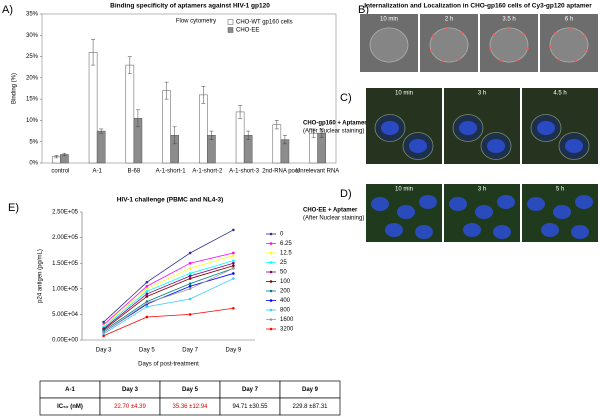 The height and width of the screenshot is (419, 600). What do you see at coordinates (247, 31) in the screenshot?
I see `legend-label: CHO-EE` at bounding box center [247, 31].